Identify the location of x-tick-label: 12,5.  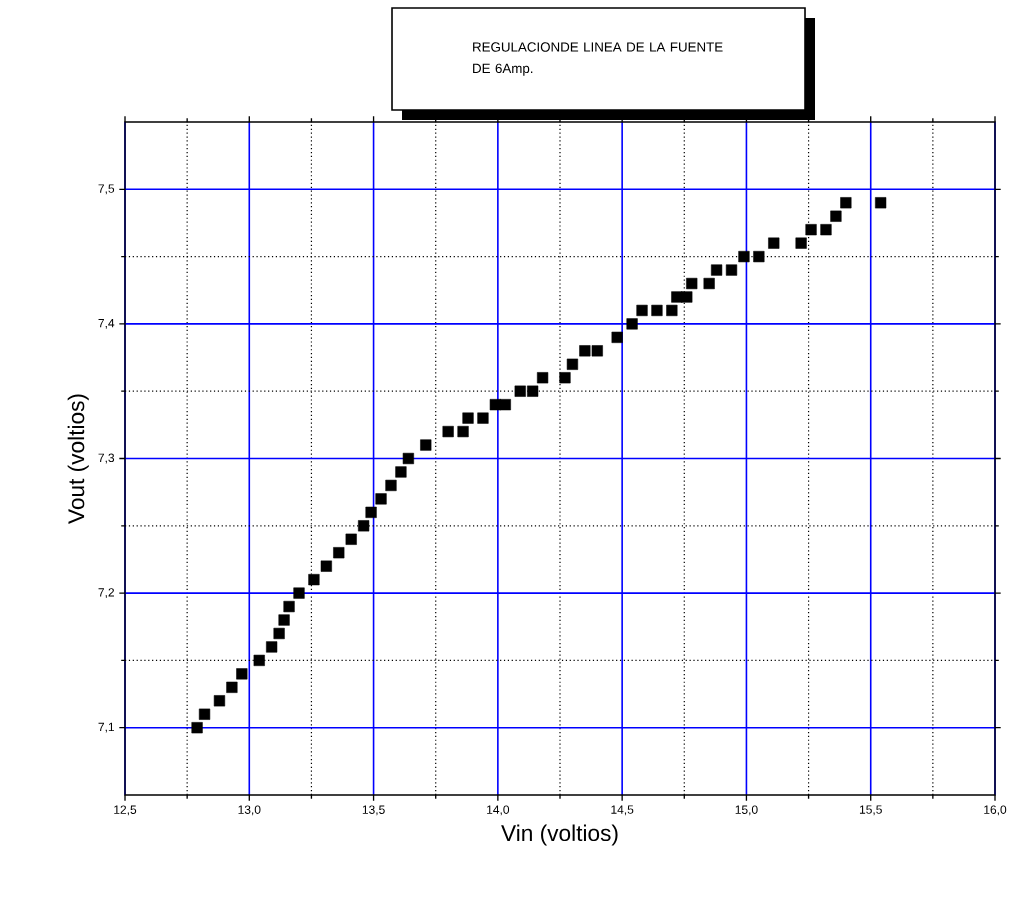
(125, 810).